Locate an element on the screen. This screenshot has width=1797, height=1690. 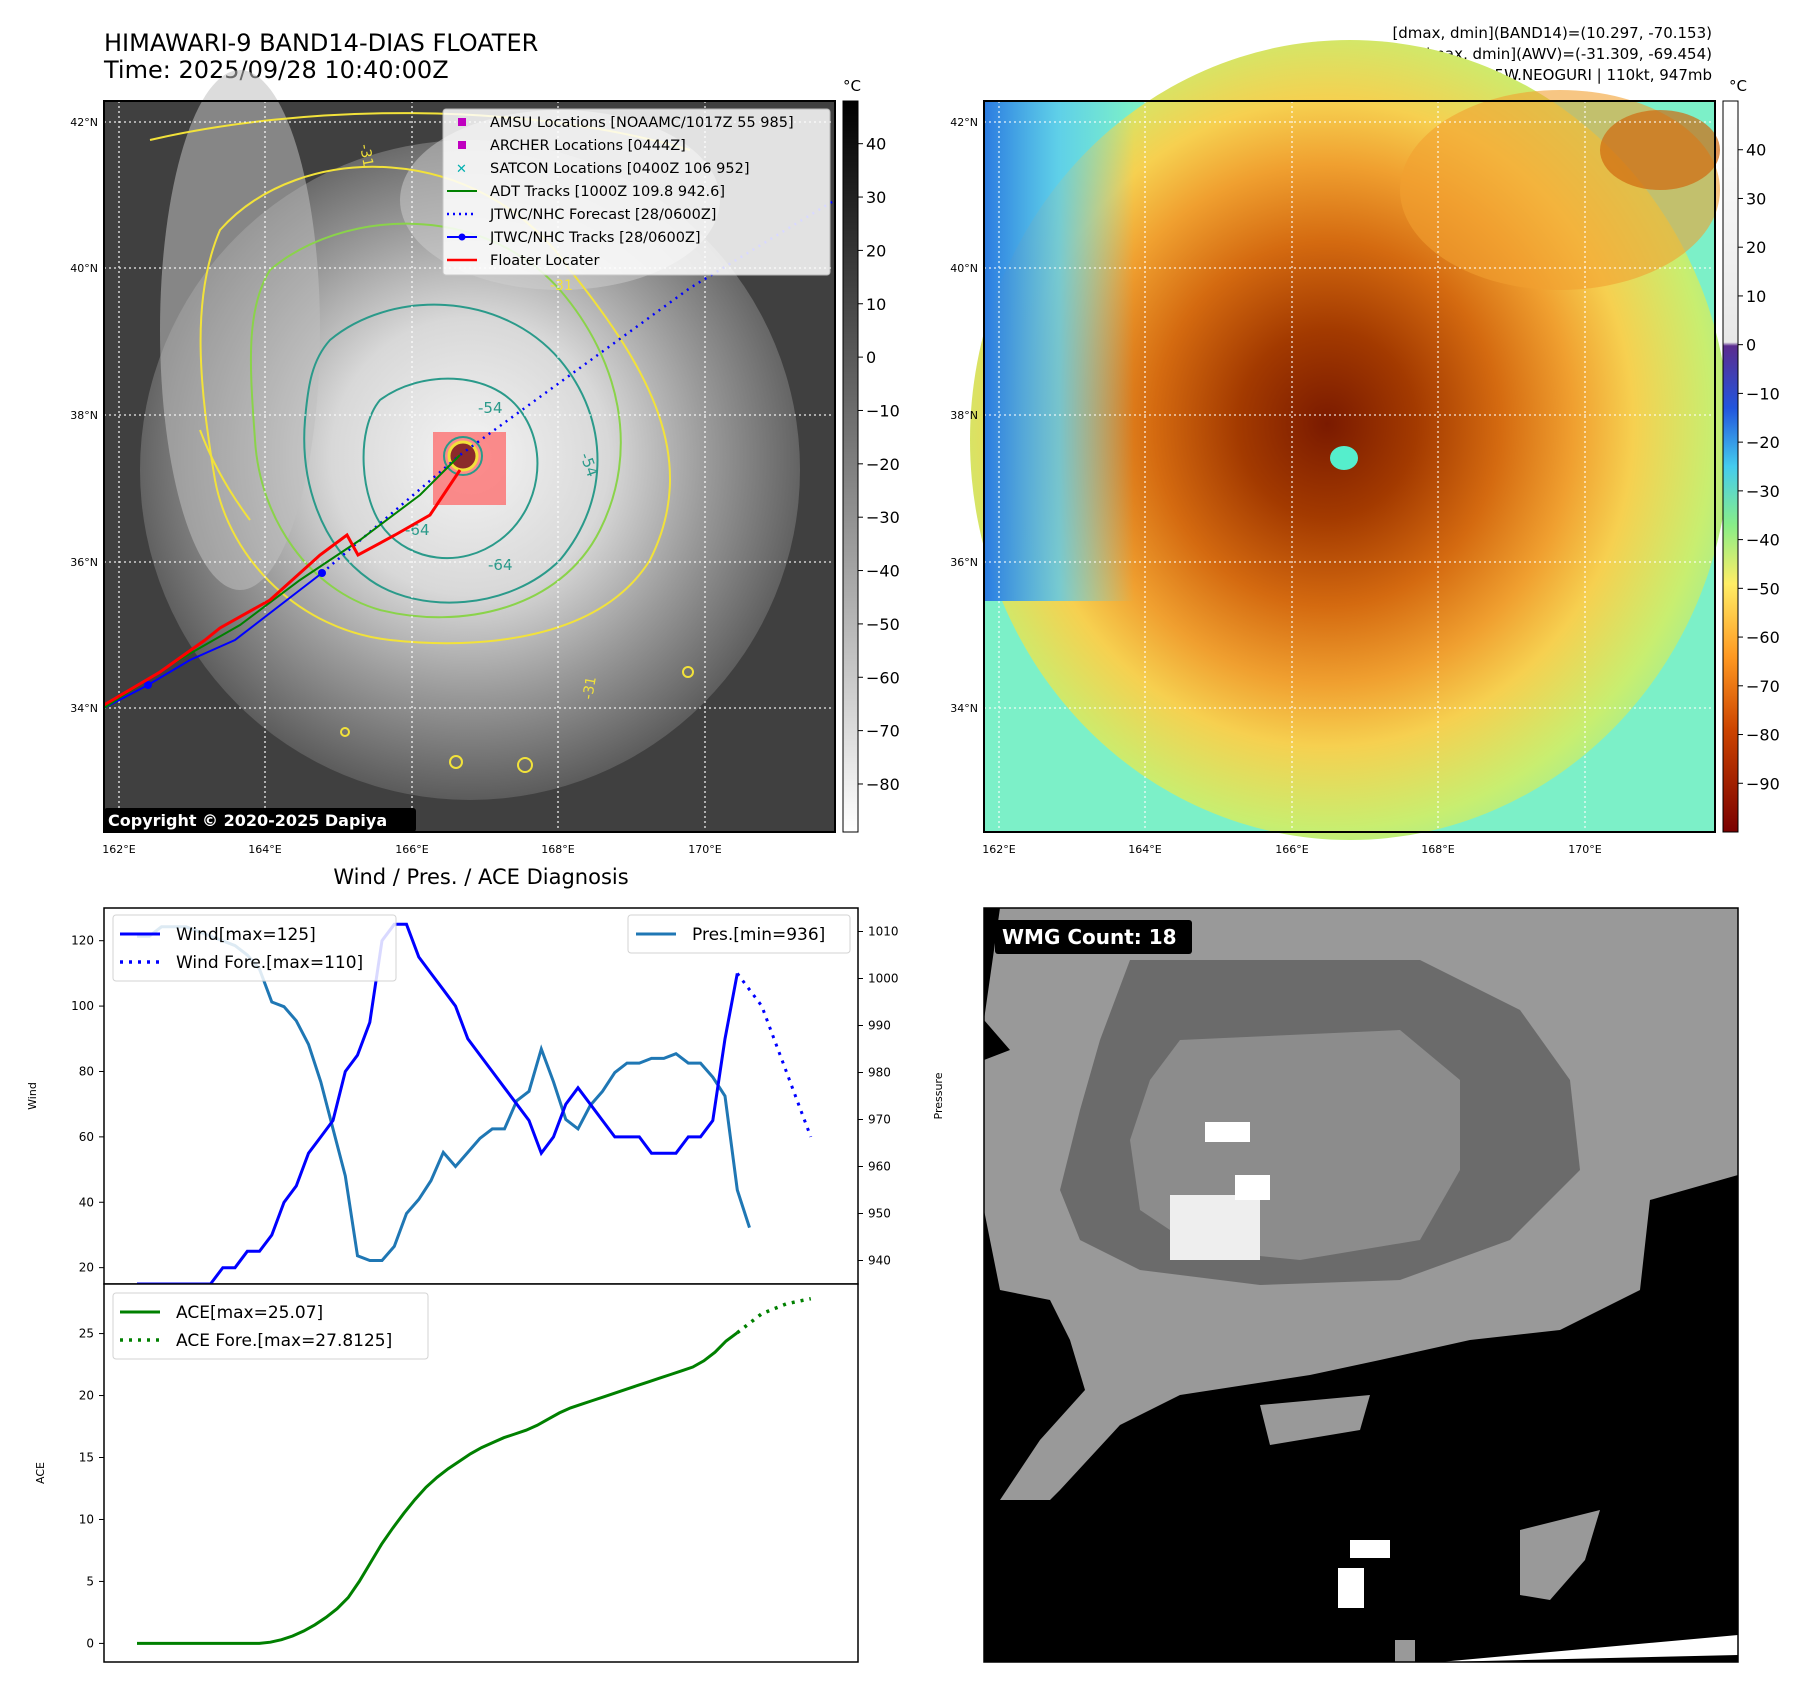
pressure-tick-label: 970 is located at coordinates (879, 1120).